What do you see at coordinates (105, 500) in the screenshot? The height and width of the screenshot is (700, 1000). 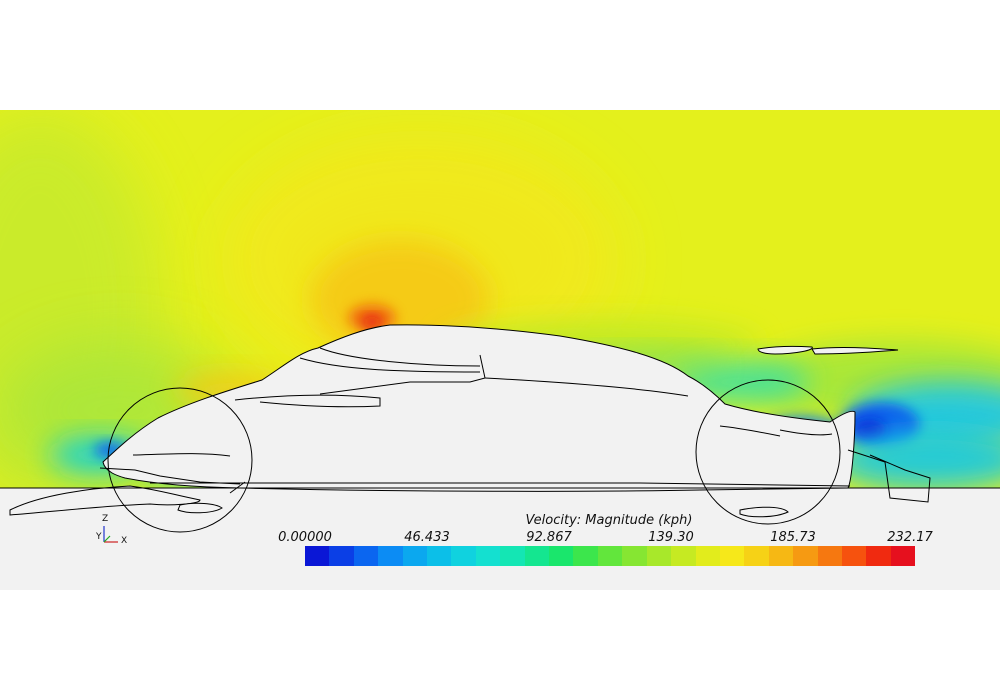 I see `front-wing` at bounding box center [105, 500].